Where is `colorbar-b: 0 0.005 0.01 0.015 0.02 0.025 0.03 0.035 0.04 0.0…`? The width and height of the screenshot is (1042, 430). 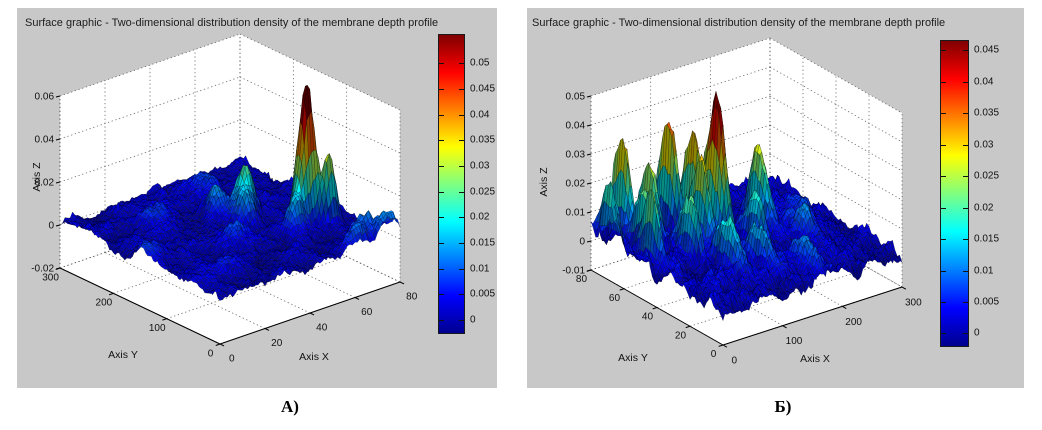 colorbar-b: 0 0.005 0.01 0.015 0.02 0.025 0.03 0.035 0.04 0.0… is located at coordinates (969, 193).